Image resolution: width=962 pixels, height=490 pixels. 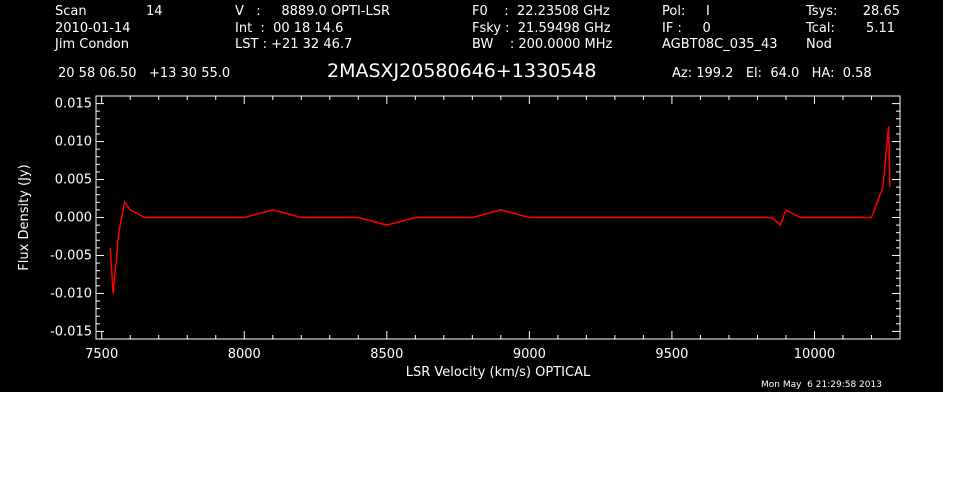 I want to click on observing-mode: Nod, so click(x=819, y=44).